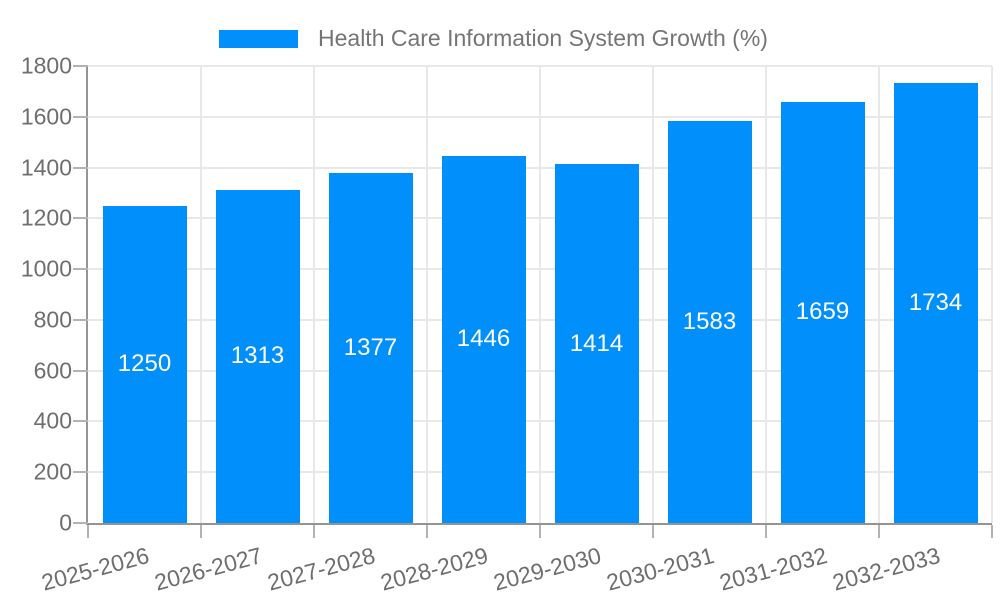  What do you see at coordinates (46, 217) in the screenshot?
I see `y-axis-tick-label: 1200` at bounding box center [46, 217].